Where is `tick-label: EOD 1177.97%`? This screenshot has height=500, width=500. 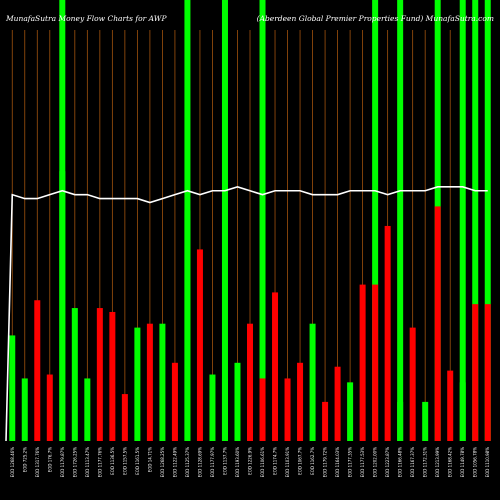 tick-label: EOD 1177.97% is located at coordinates (212, 462).